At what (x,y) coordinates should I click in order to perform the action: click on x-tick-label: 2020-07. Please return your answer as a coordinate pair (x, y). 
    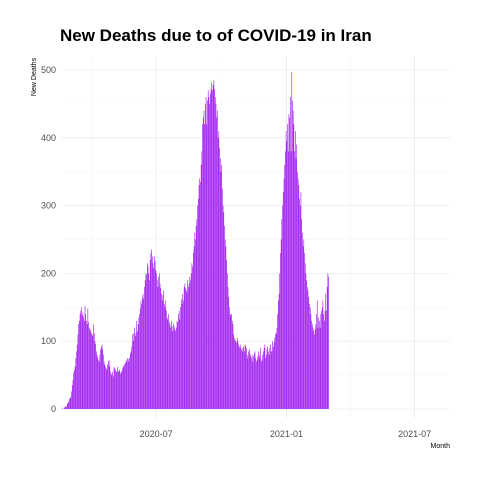
    Looking at the image, I should click on (156, 434).